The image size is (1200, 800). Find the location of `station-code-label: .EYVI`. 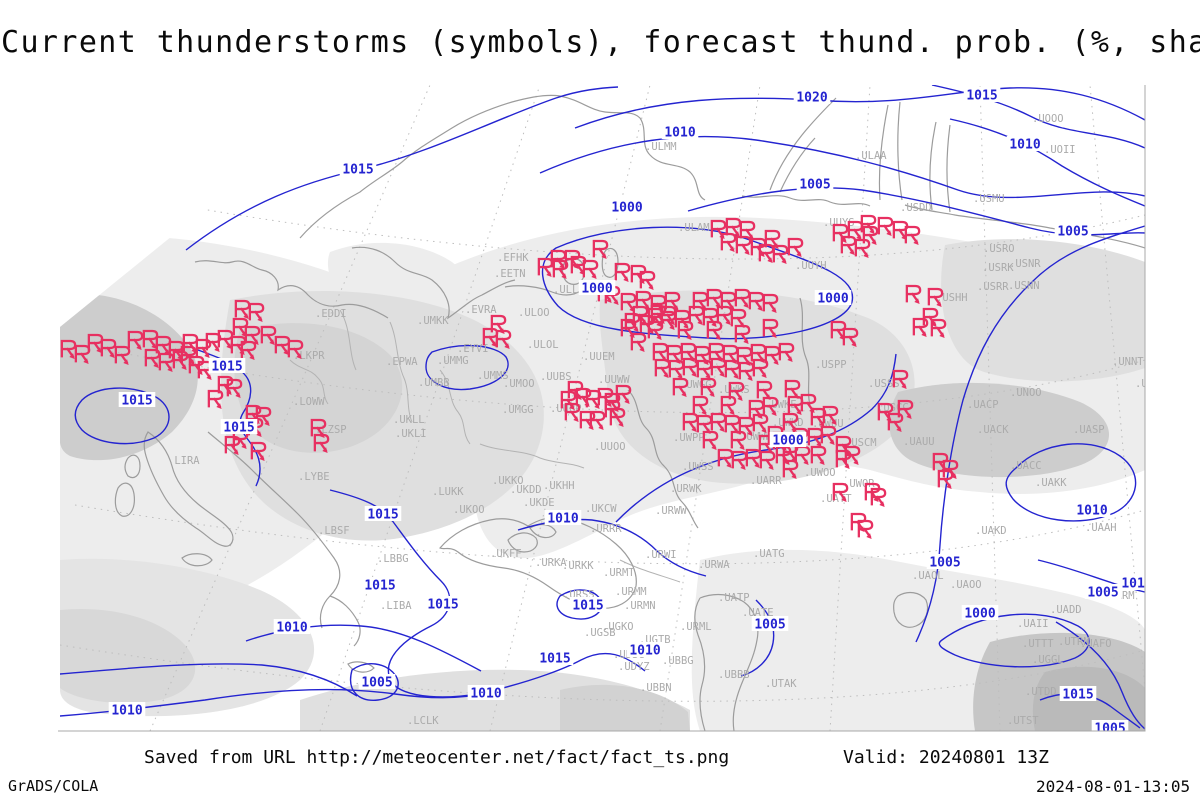

station-code-label: .EYVI is located at coordinates (473, 349).